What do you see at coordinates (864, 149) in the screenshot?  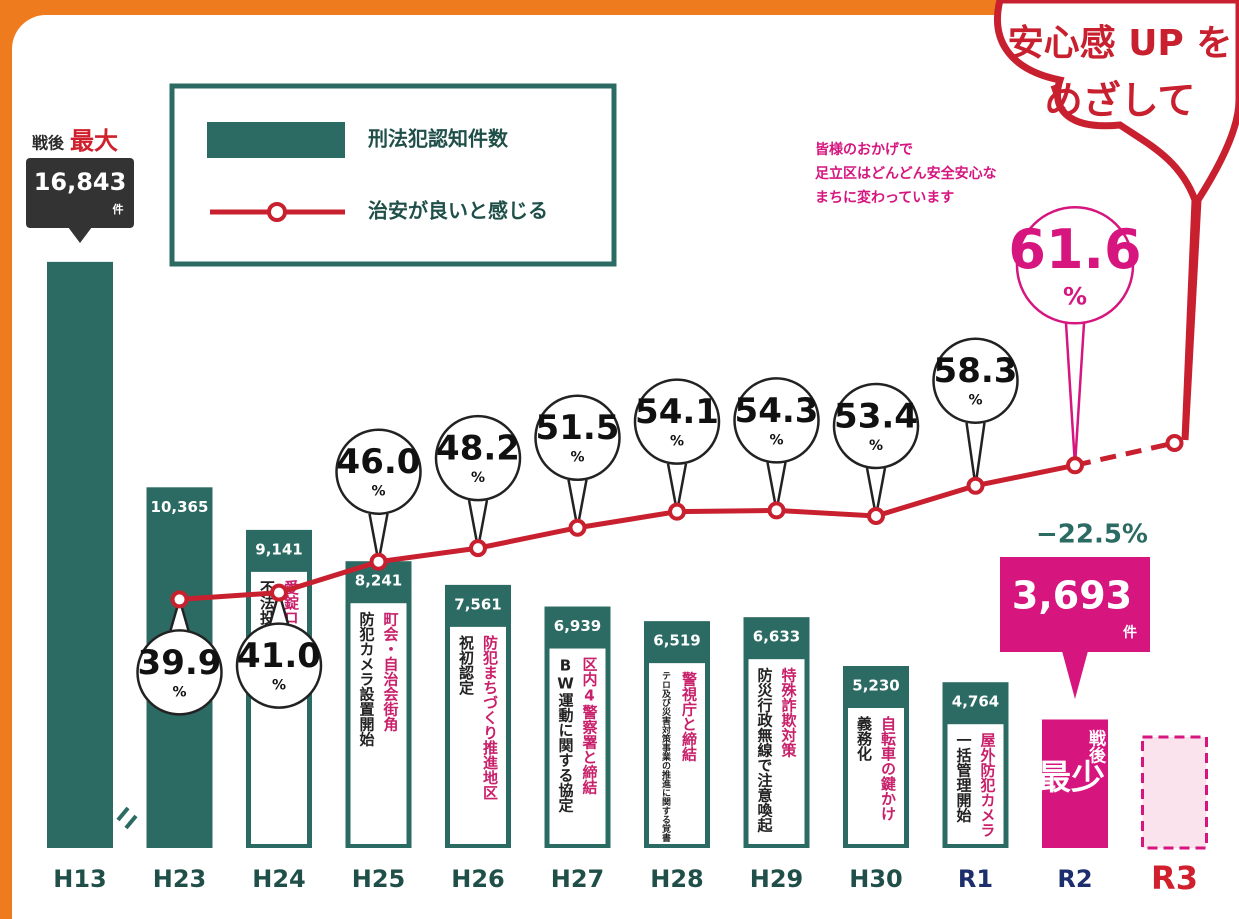 I see `note-line: 皆様のおかげで` at bounding box center [864, 149].